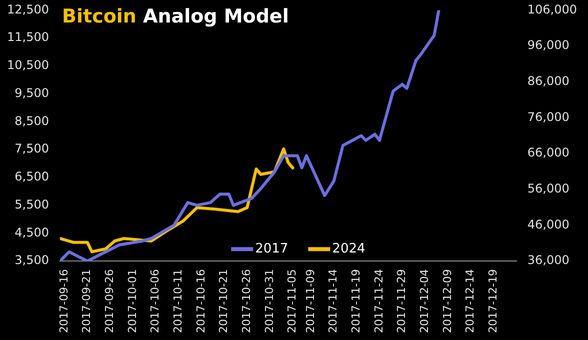 The height and width of the screenshot is (340, 588). I want to click on legend-label: 2024, so click(349, 248).